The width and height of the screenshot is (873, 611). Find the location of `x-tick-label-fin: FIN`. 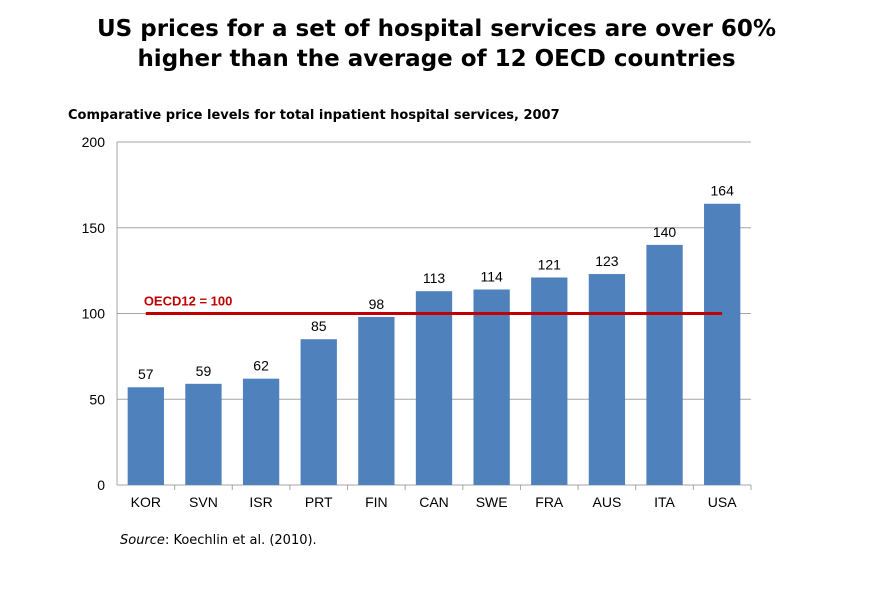

x-tick-label-fin: FIN is located at coordinates (376, 502).